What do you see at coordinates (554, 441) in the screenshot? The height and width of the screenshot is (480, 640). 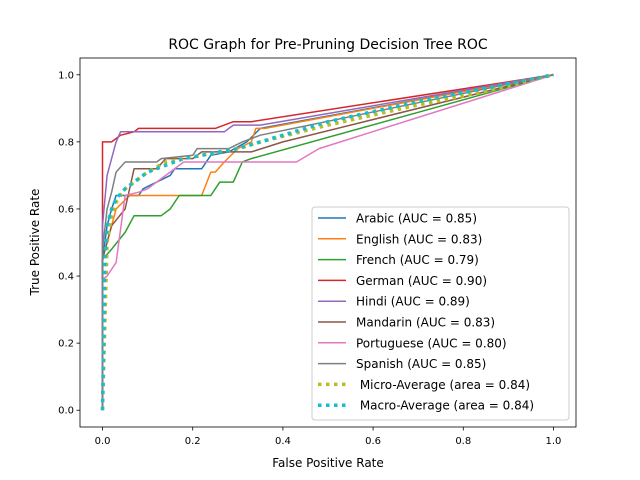 I see `x-tick-label: 1.0` at bounding box center [554, 441].